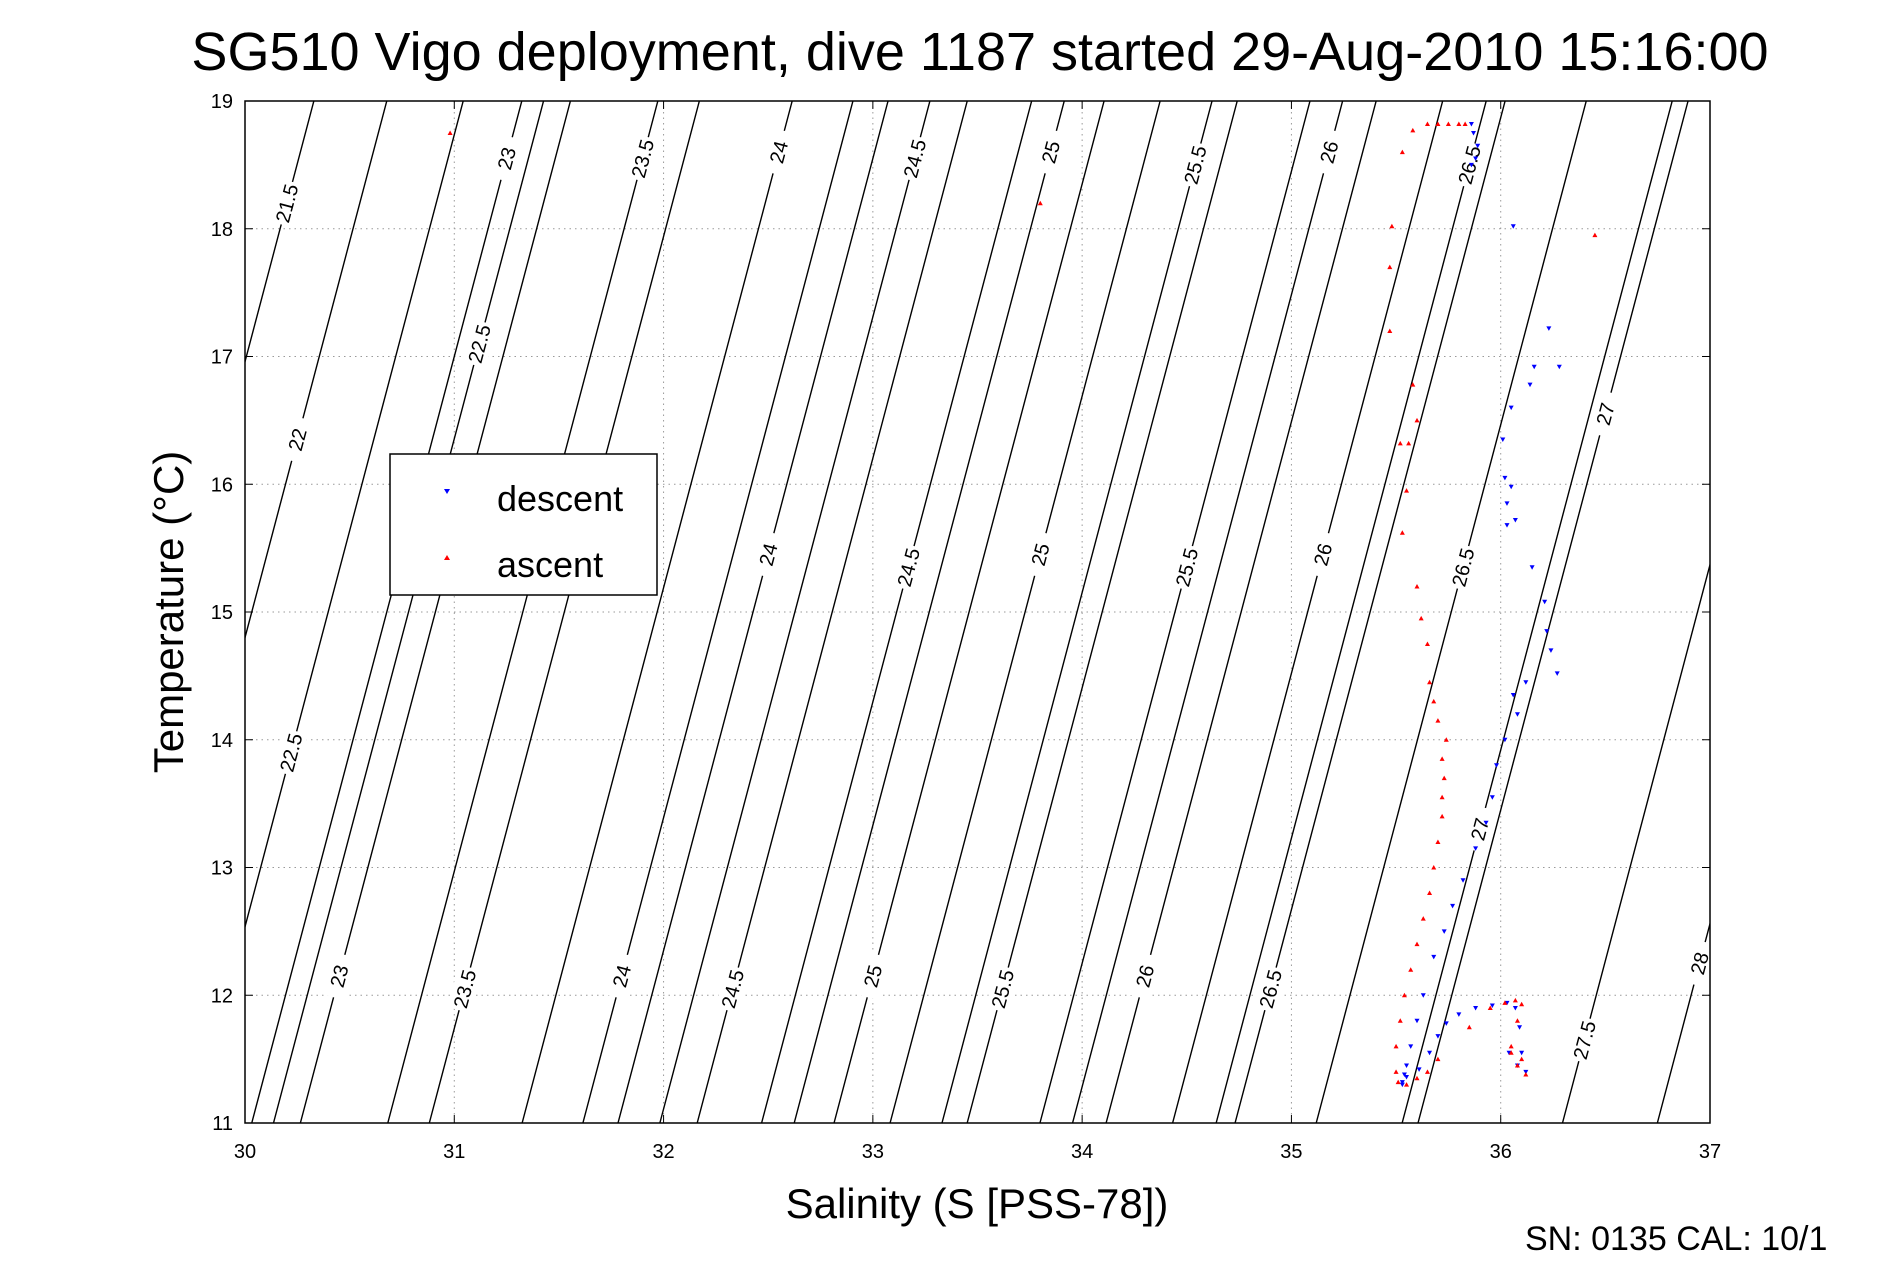  I want to click on legend: descent ascent, so click(523, 524).